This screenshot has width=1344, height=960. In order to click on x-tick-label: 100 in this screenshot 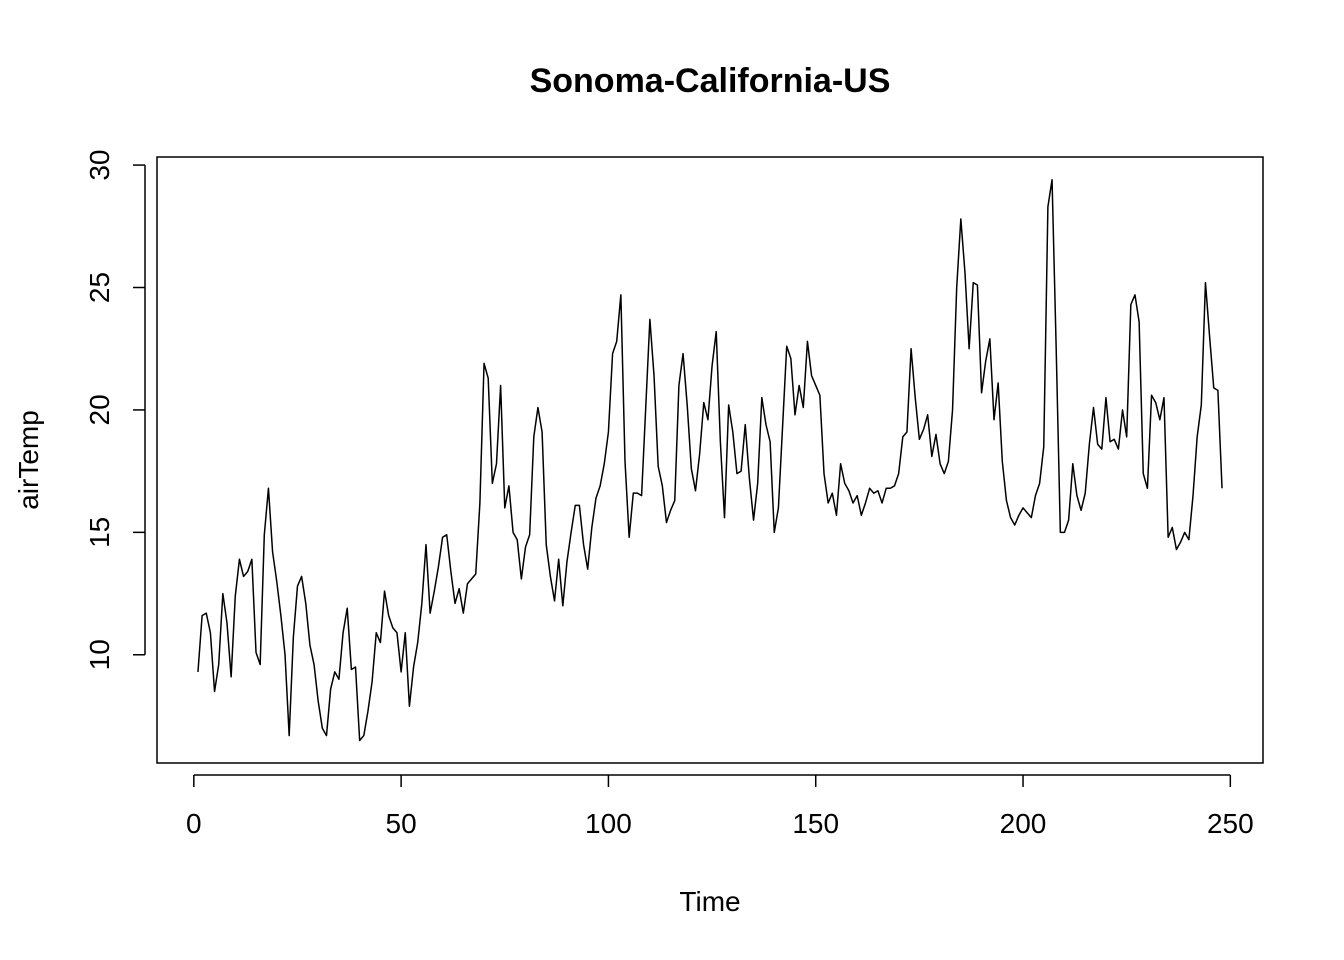, I will do `click(608, 823)`.